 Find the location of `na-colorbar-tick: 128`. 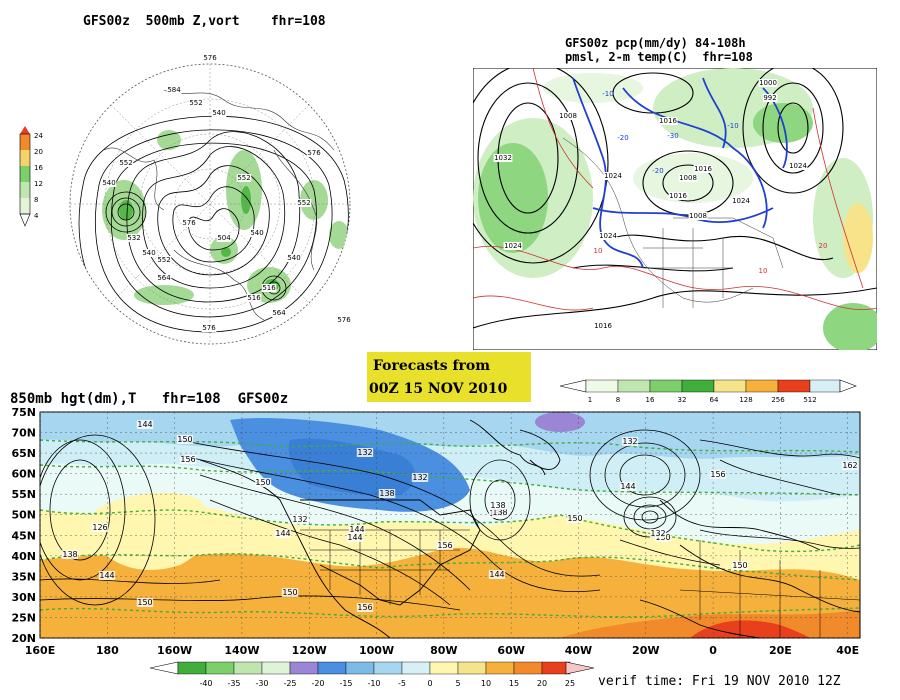

na-colorbar-tick: 128 is located at coordinates (745, 400).